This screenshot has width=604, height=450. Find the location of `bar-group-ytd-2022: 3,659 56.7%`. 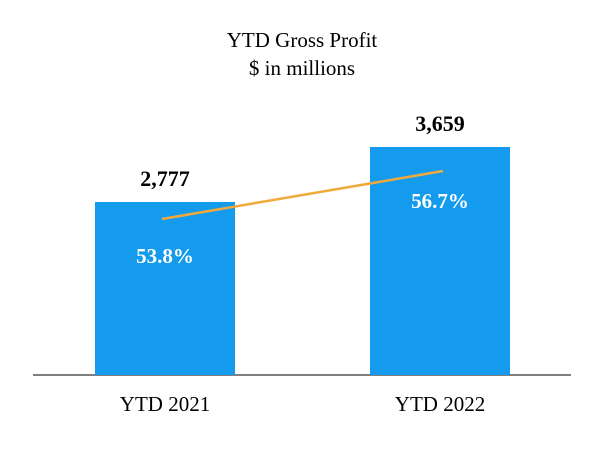

bar-group-ytd-2022: 3,659 56.7% is located at coordinates (440, 243).